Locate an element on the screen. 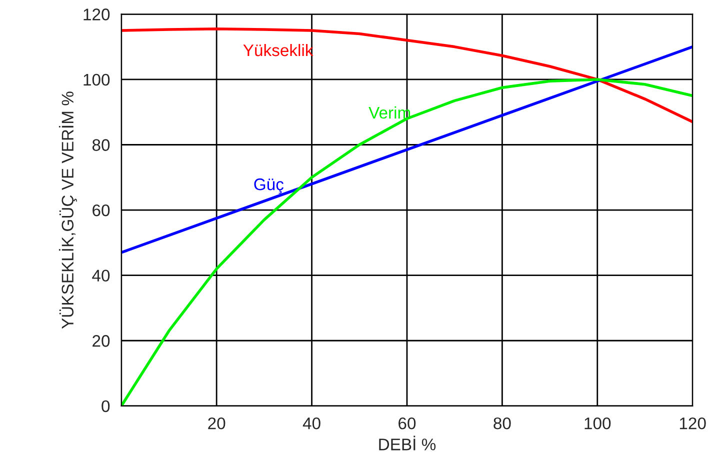  y-tick-label: 120 is located at coordinates (97, 14).